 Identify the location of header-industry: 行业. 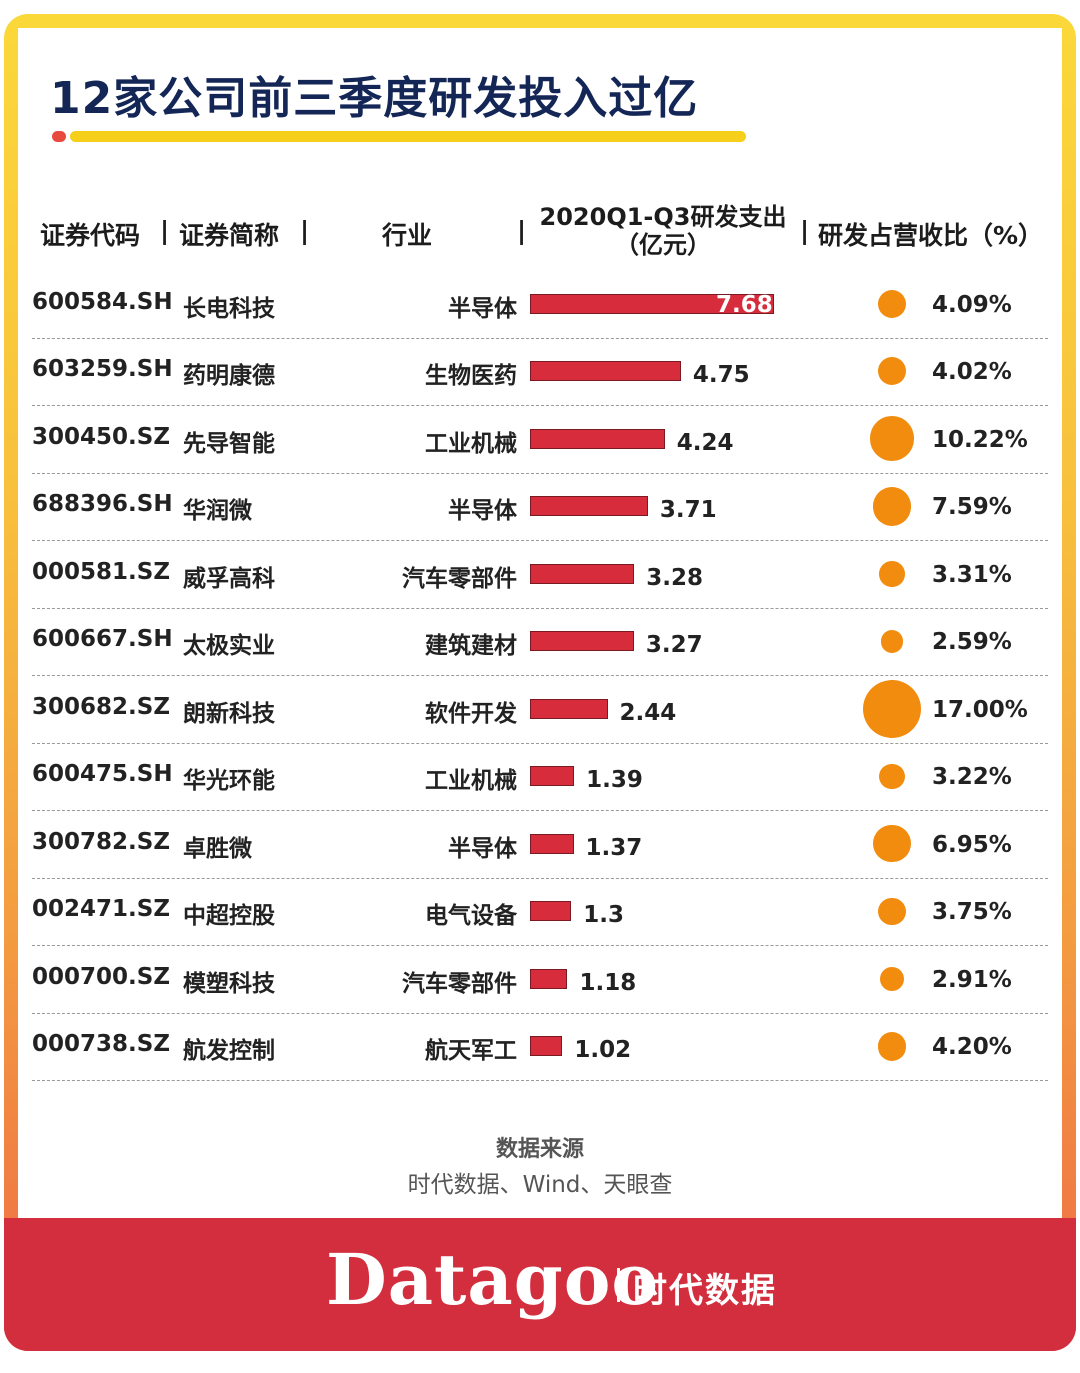
(407, 235).